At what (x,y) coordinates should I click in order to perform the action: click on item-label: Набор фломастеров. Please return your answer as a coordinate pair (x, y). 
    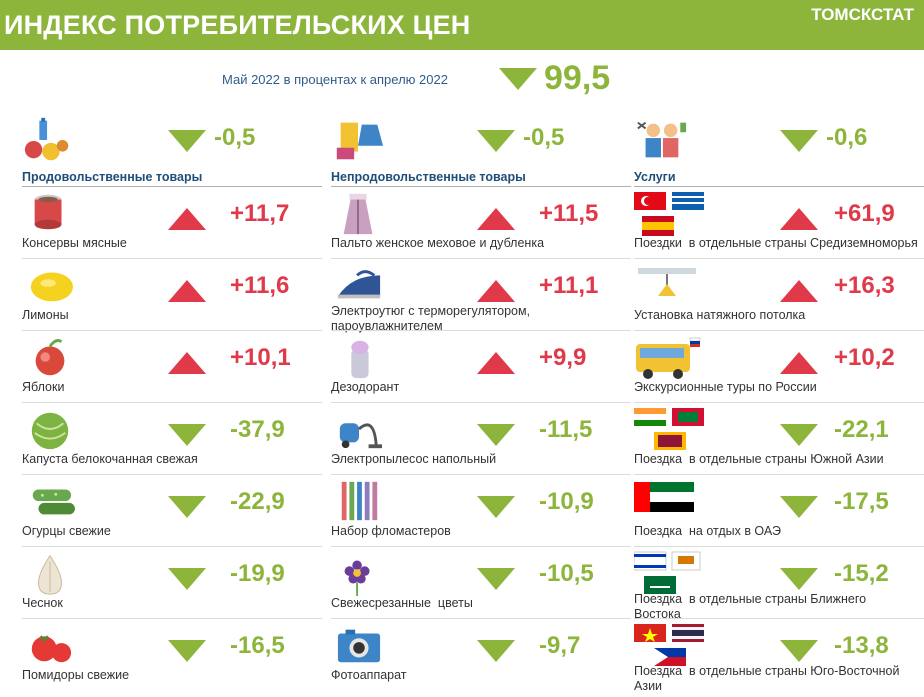
    Looking at the image, I should click on (391, 531).